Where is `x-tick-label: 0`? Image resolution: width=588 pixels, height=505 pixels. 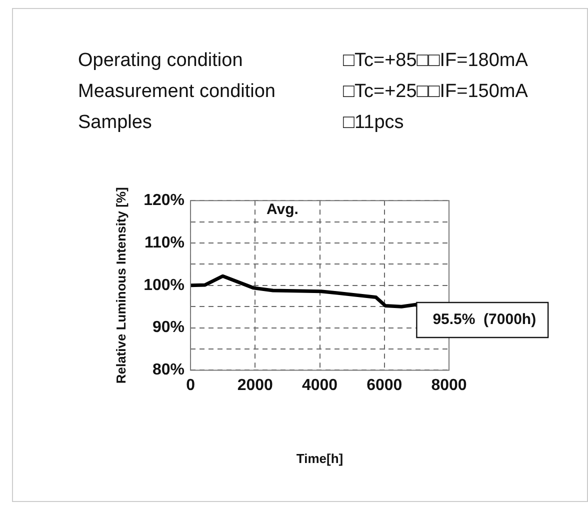 x-tick-label: 0 is located at coordinates (191, 385).